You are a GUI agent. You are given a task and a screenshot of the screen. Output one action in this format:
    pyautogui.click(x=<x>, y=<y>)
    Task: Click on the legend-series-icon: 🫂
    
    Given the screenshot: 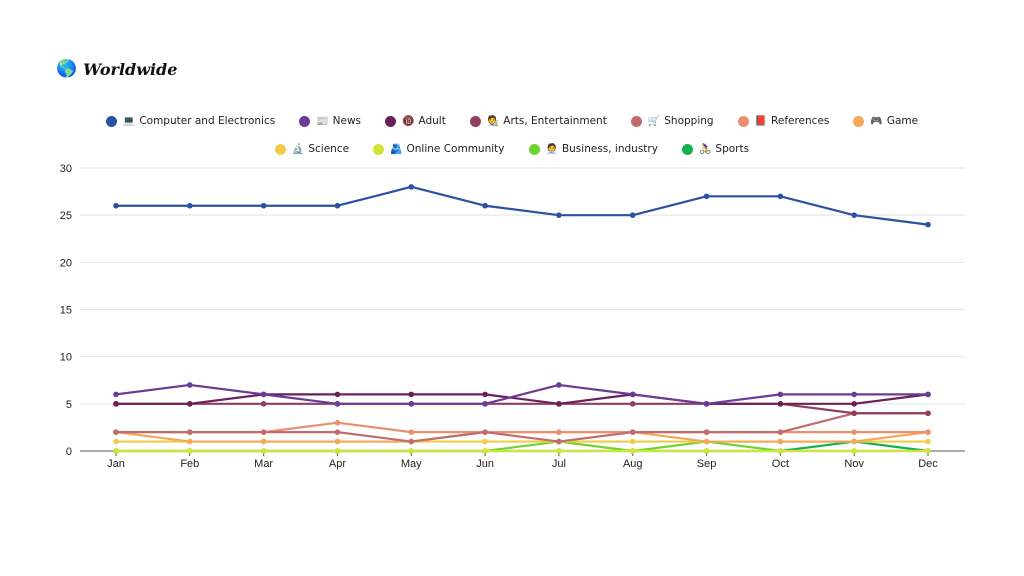 What is the action you would take?
    pyautogui.click(x=396, y=149)
    